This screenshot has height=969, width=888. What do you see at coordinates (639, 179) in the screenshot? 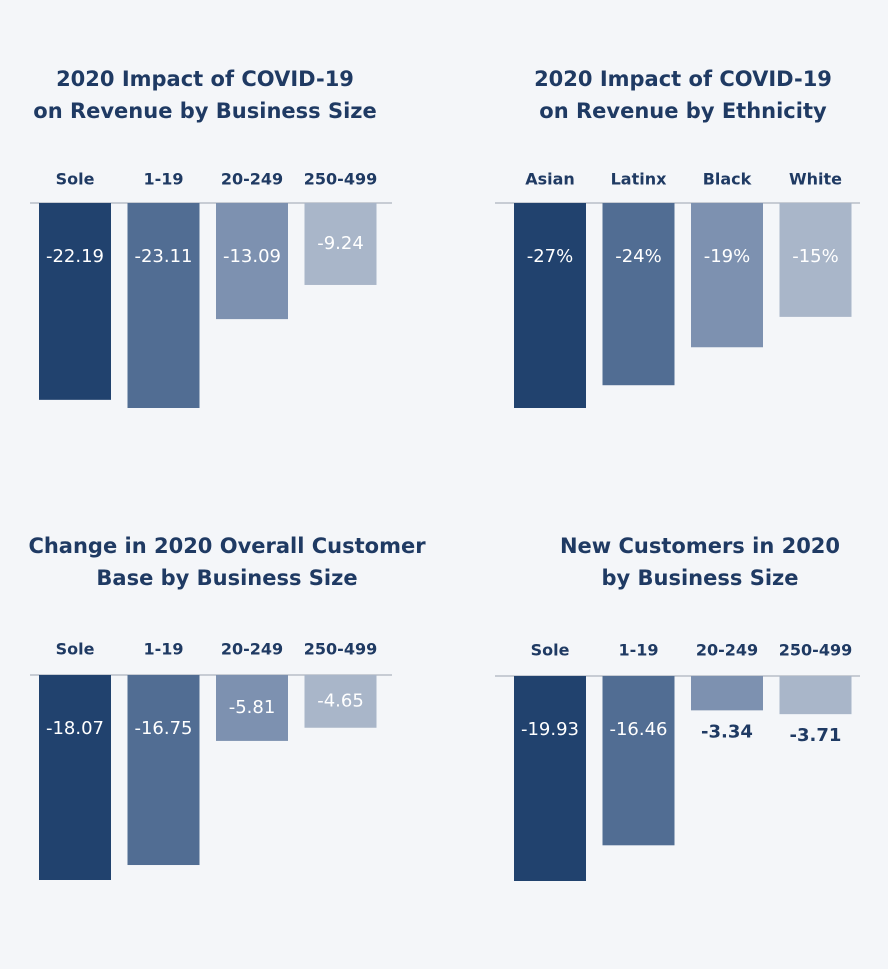
I see `category-label: Latinx` at bounding box center [639, 179].